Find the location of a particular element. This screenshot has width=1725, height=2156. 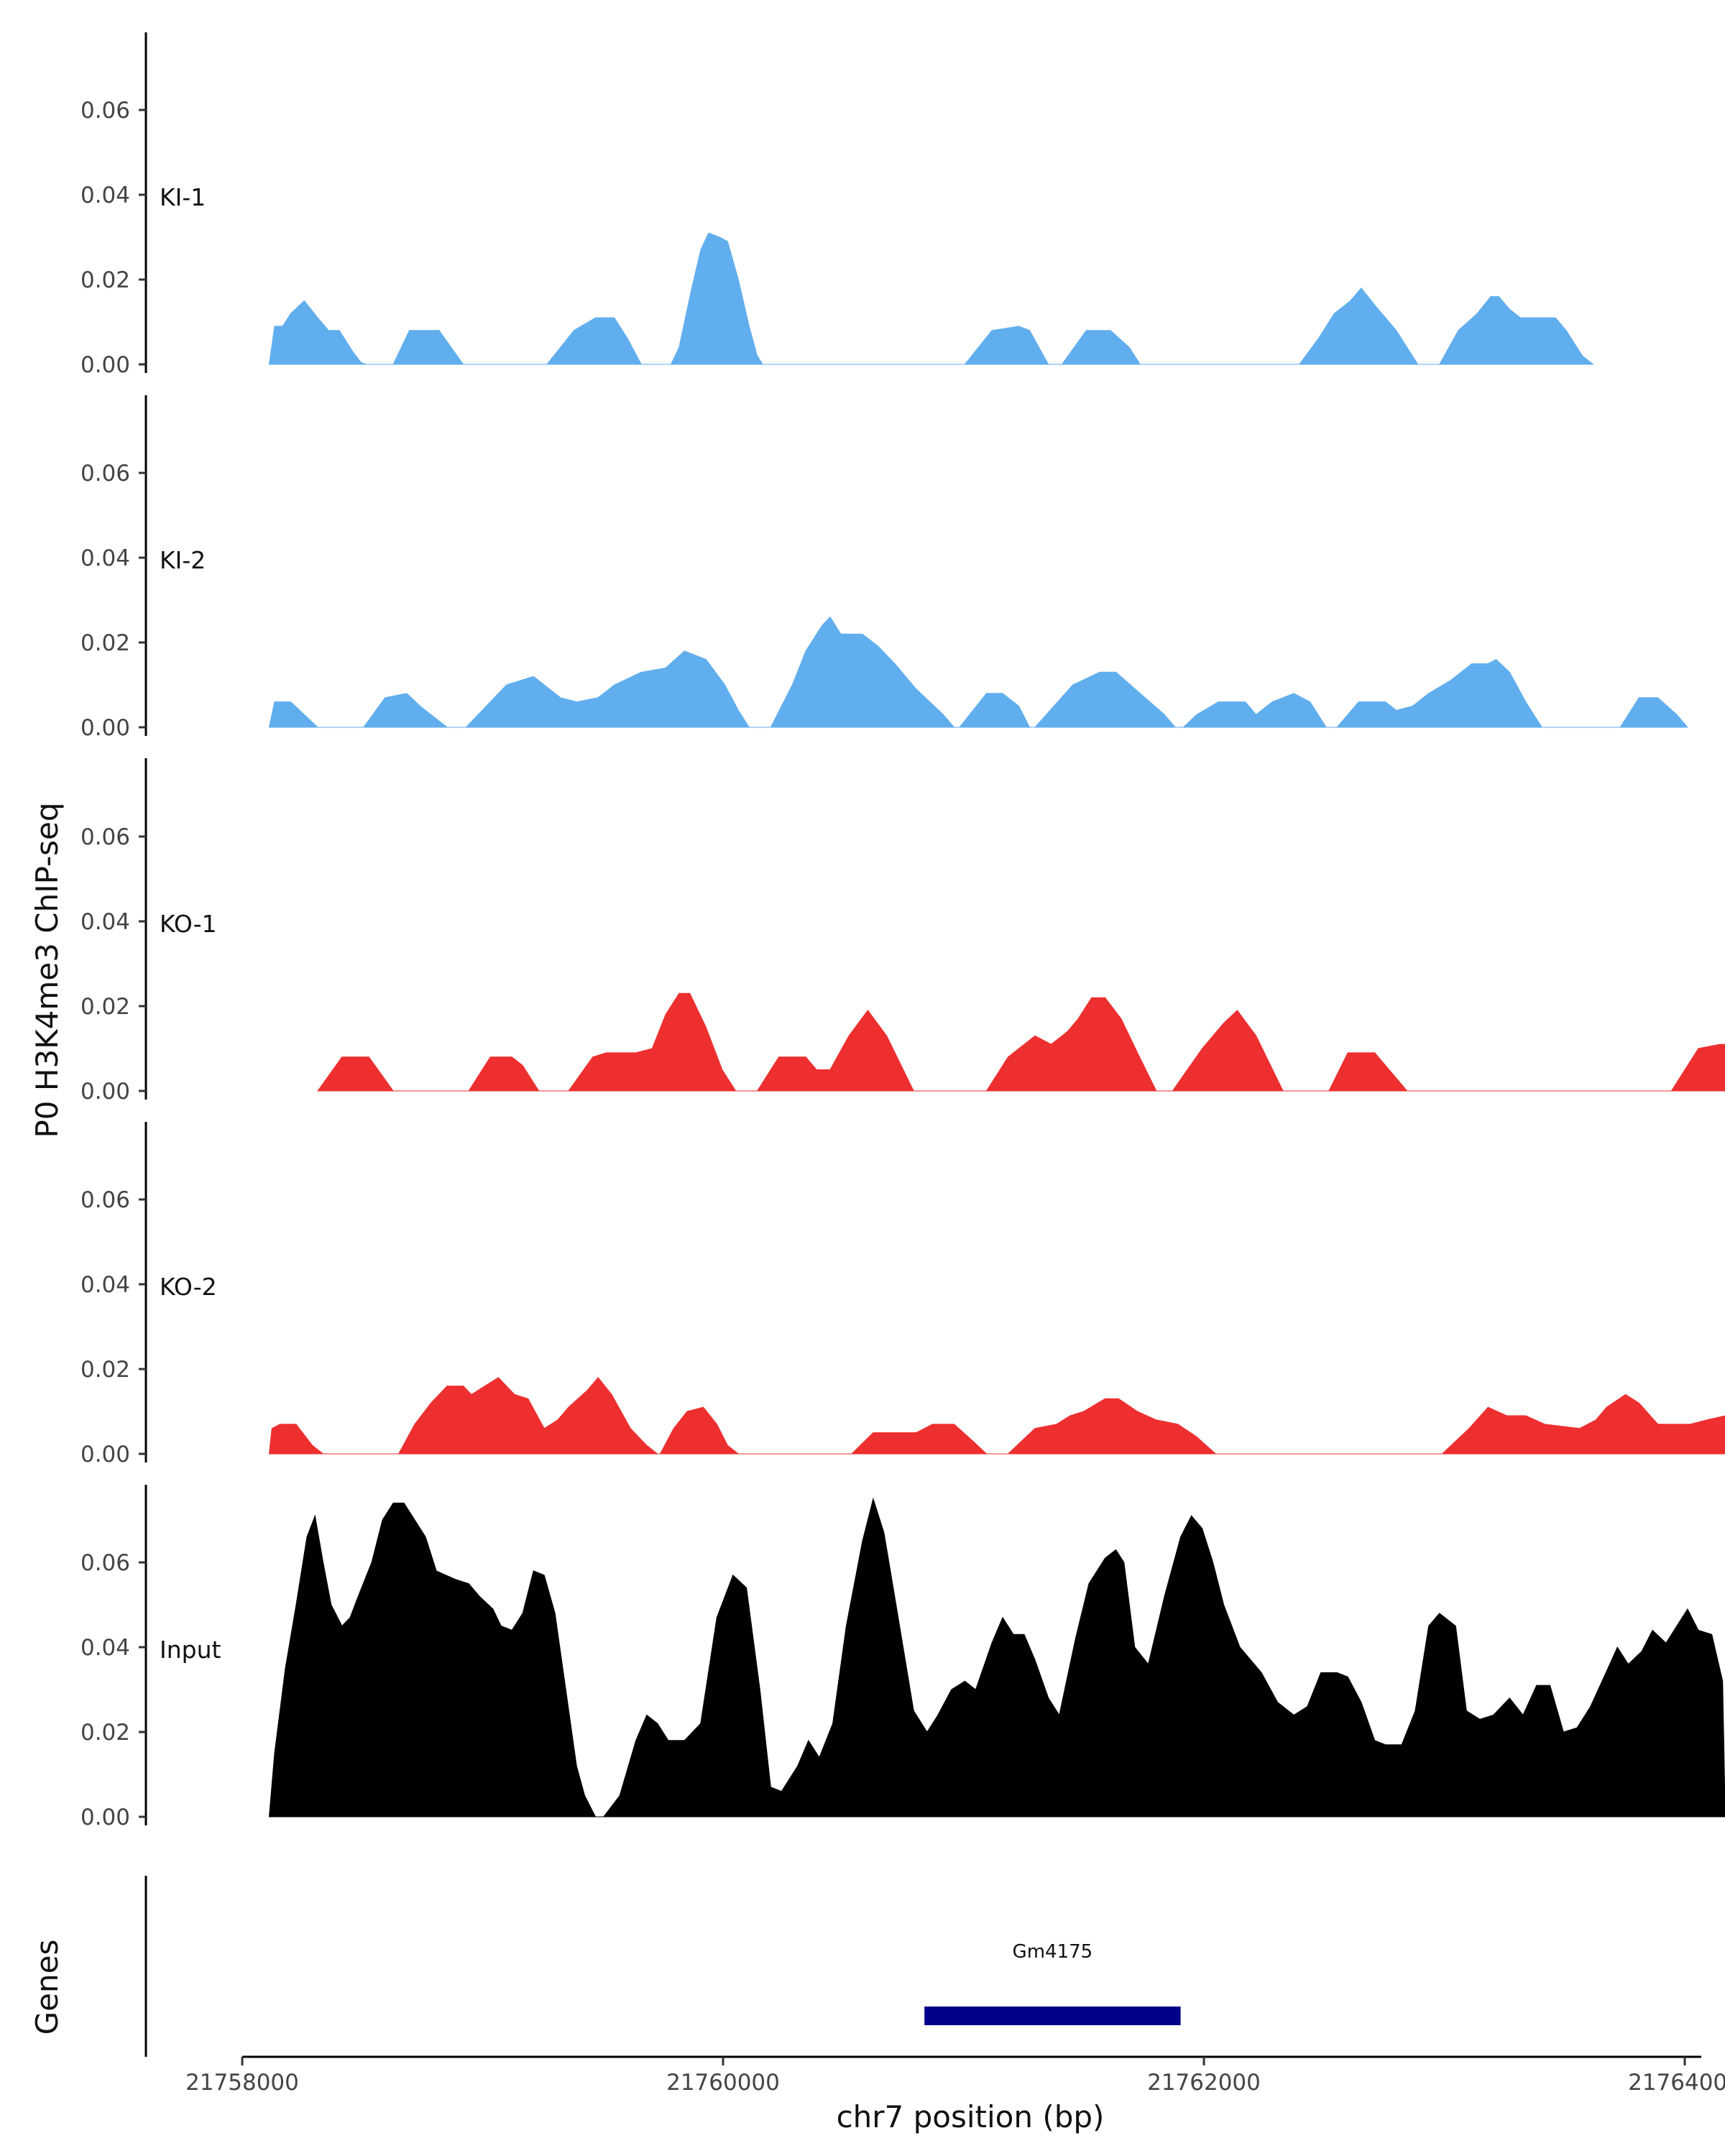

x-tick-label: 21762000 is located at coordinates (1204, 2083).